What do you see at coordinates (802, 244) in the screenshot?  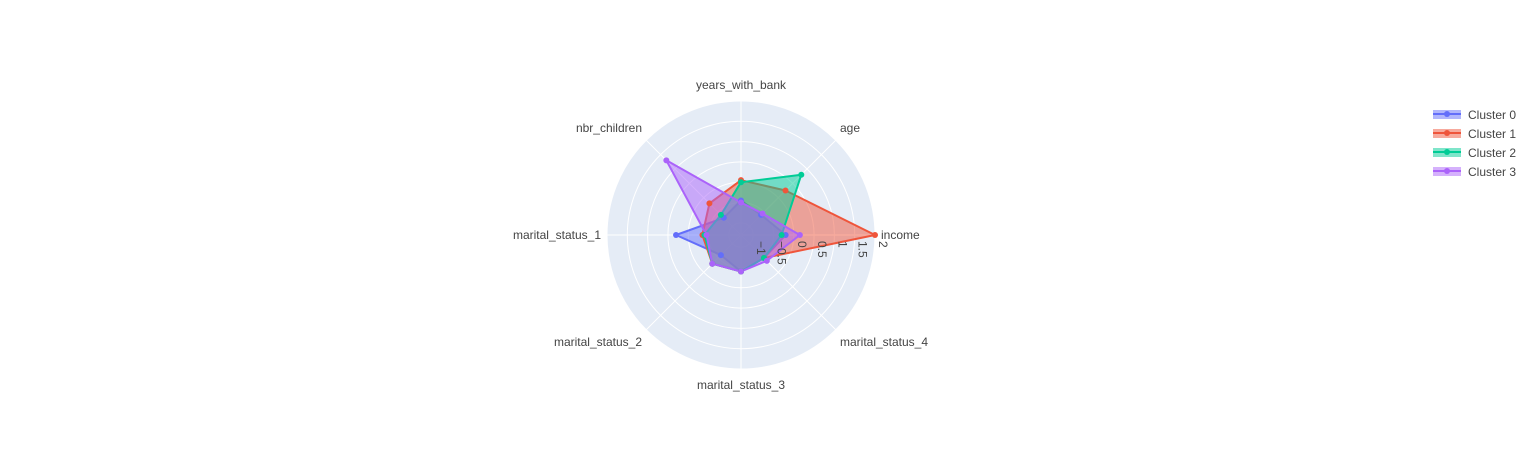 I see `radial-tick-label: 0` at bounding box center [802, 244].